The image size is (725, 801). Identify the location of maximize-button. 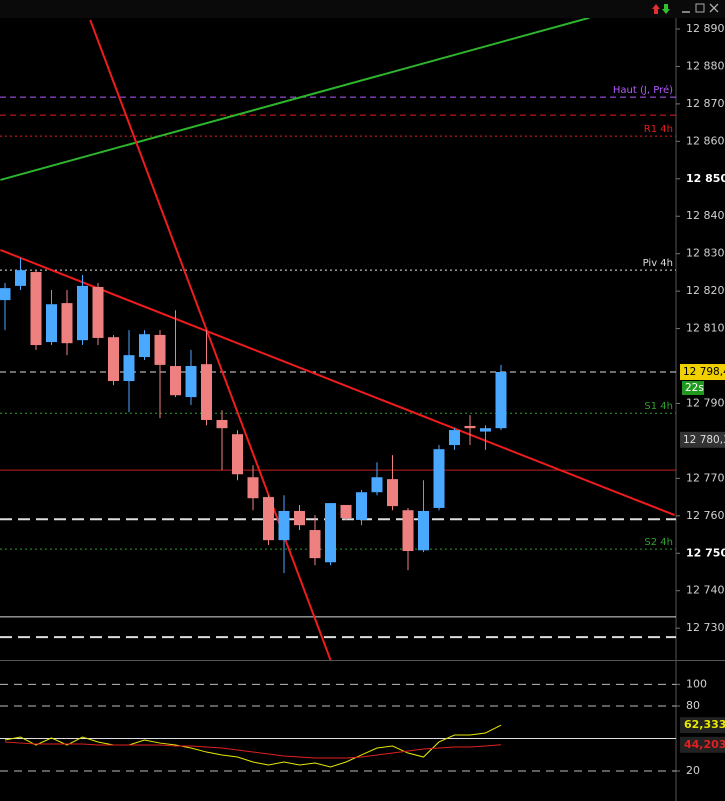
(700, 8).